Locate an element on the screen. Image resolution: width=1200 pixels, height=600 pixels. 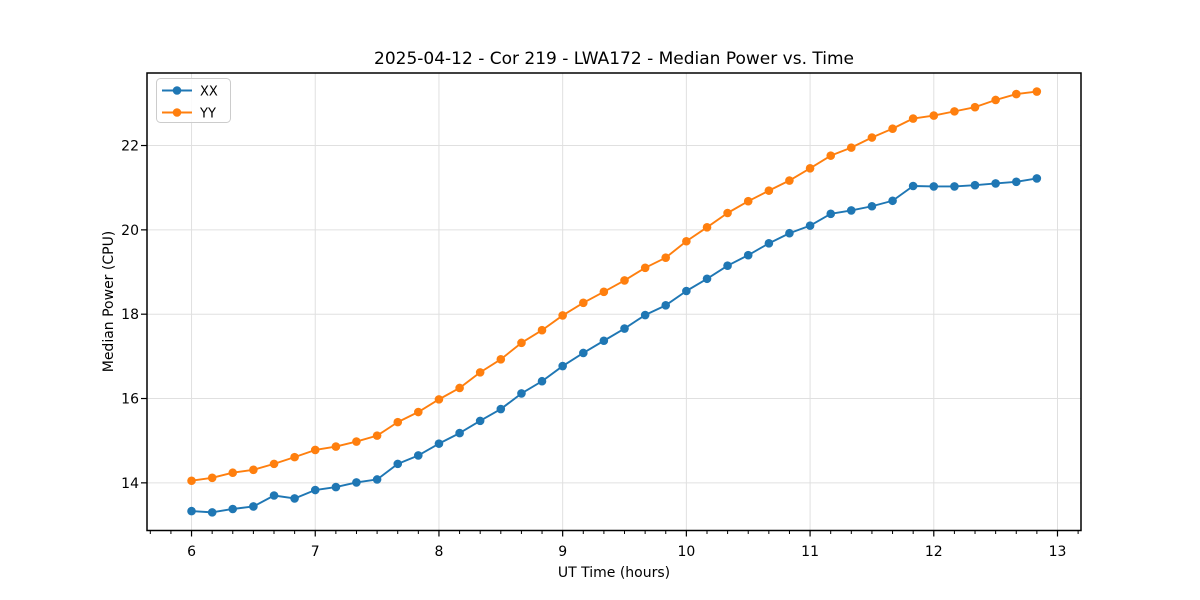
x-tick-label: 8 is located at coordinates (438, 552).